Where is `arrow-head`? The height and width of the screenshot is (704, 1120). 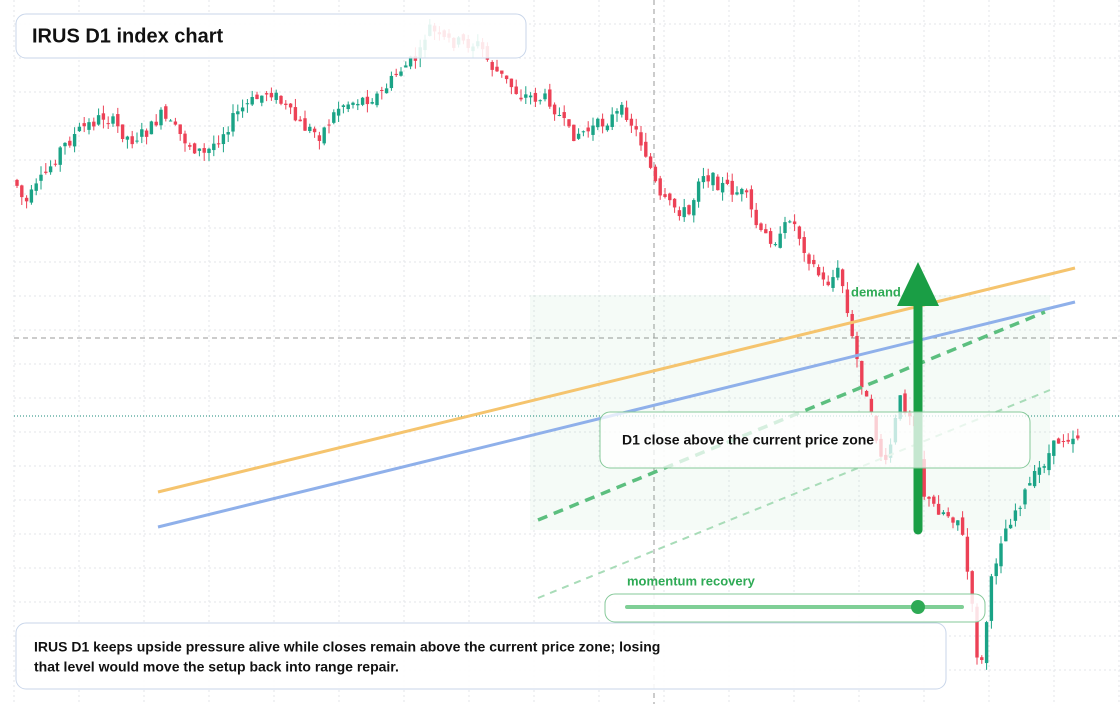 arrow-head is located at coordinates (918, 284).